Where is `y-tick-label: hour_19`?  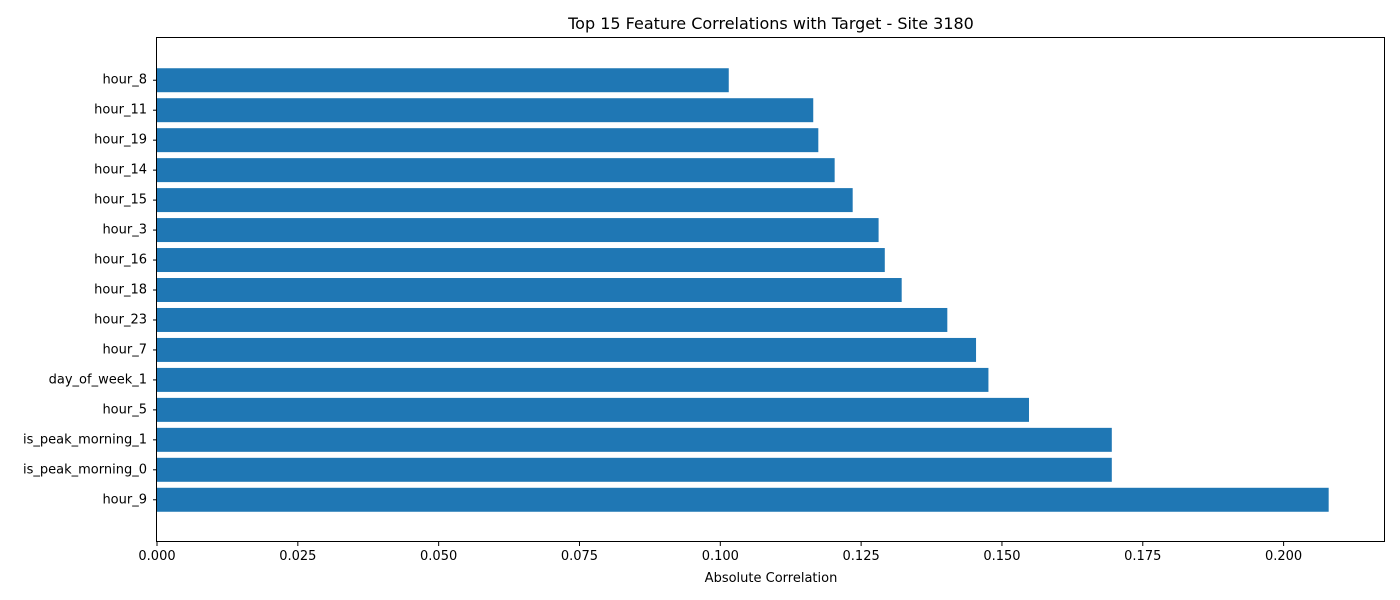
y-tick-label: hour_19 is located at coordinates (120, 140).